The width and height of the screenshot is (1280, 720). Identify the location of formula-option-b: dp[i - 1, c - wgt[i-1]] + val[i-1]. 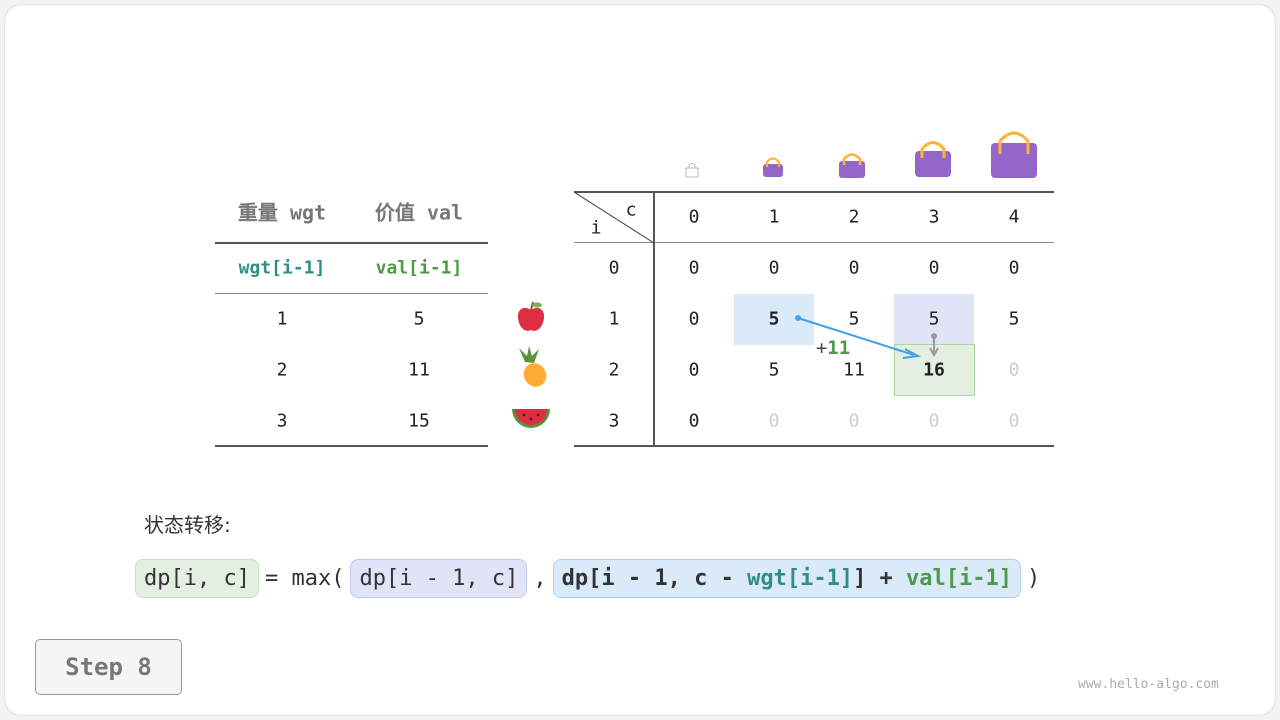
(787, 578).